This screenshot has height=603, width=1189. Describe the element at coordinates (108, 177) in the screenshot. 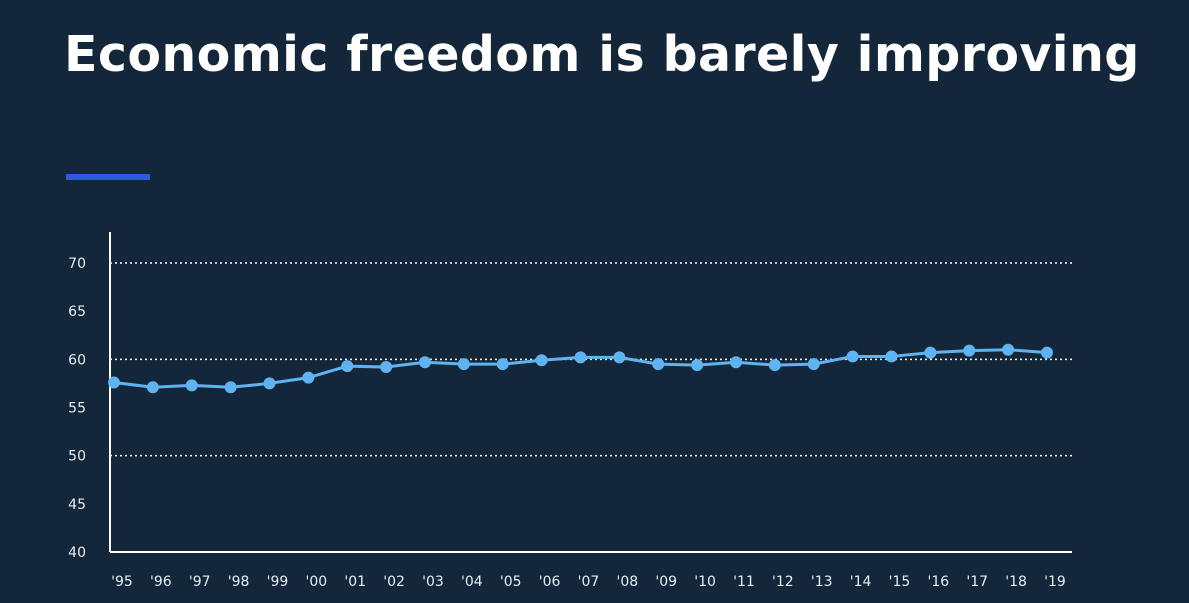

I see `accent-bar` at that location.